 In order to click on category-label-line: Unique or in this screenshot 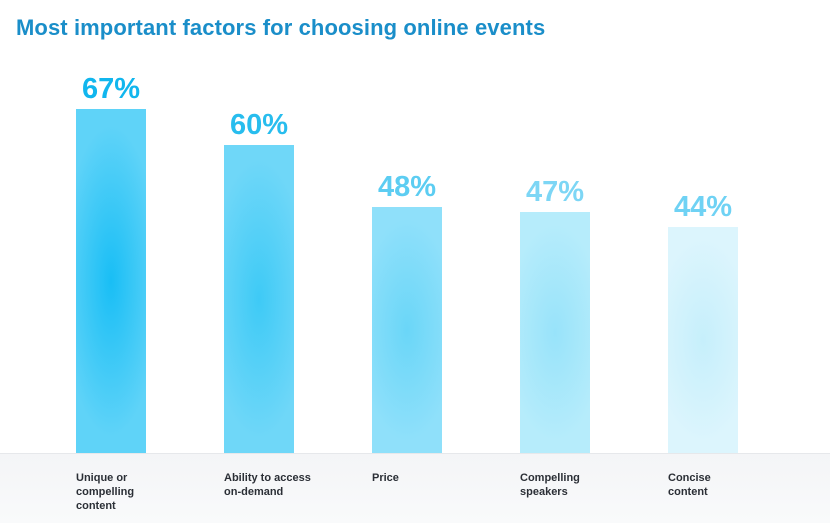, I will do `click(102, 478)`.